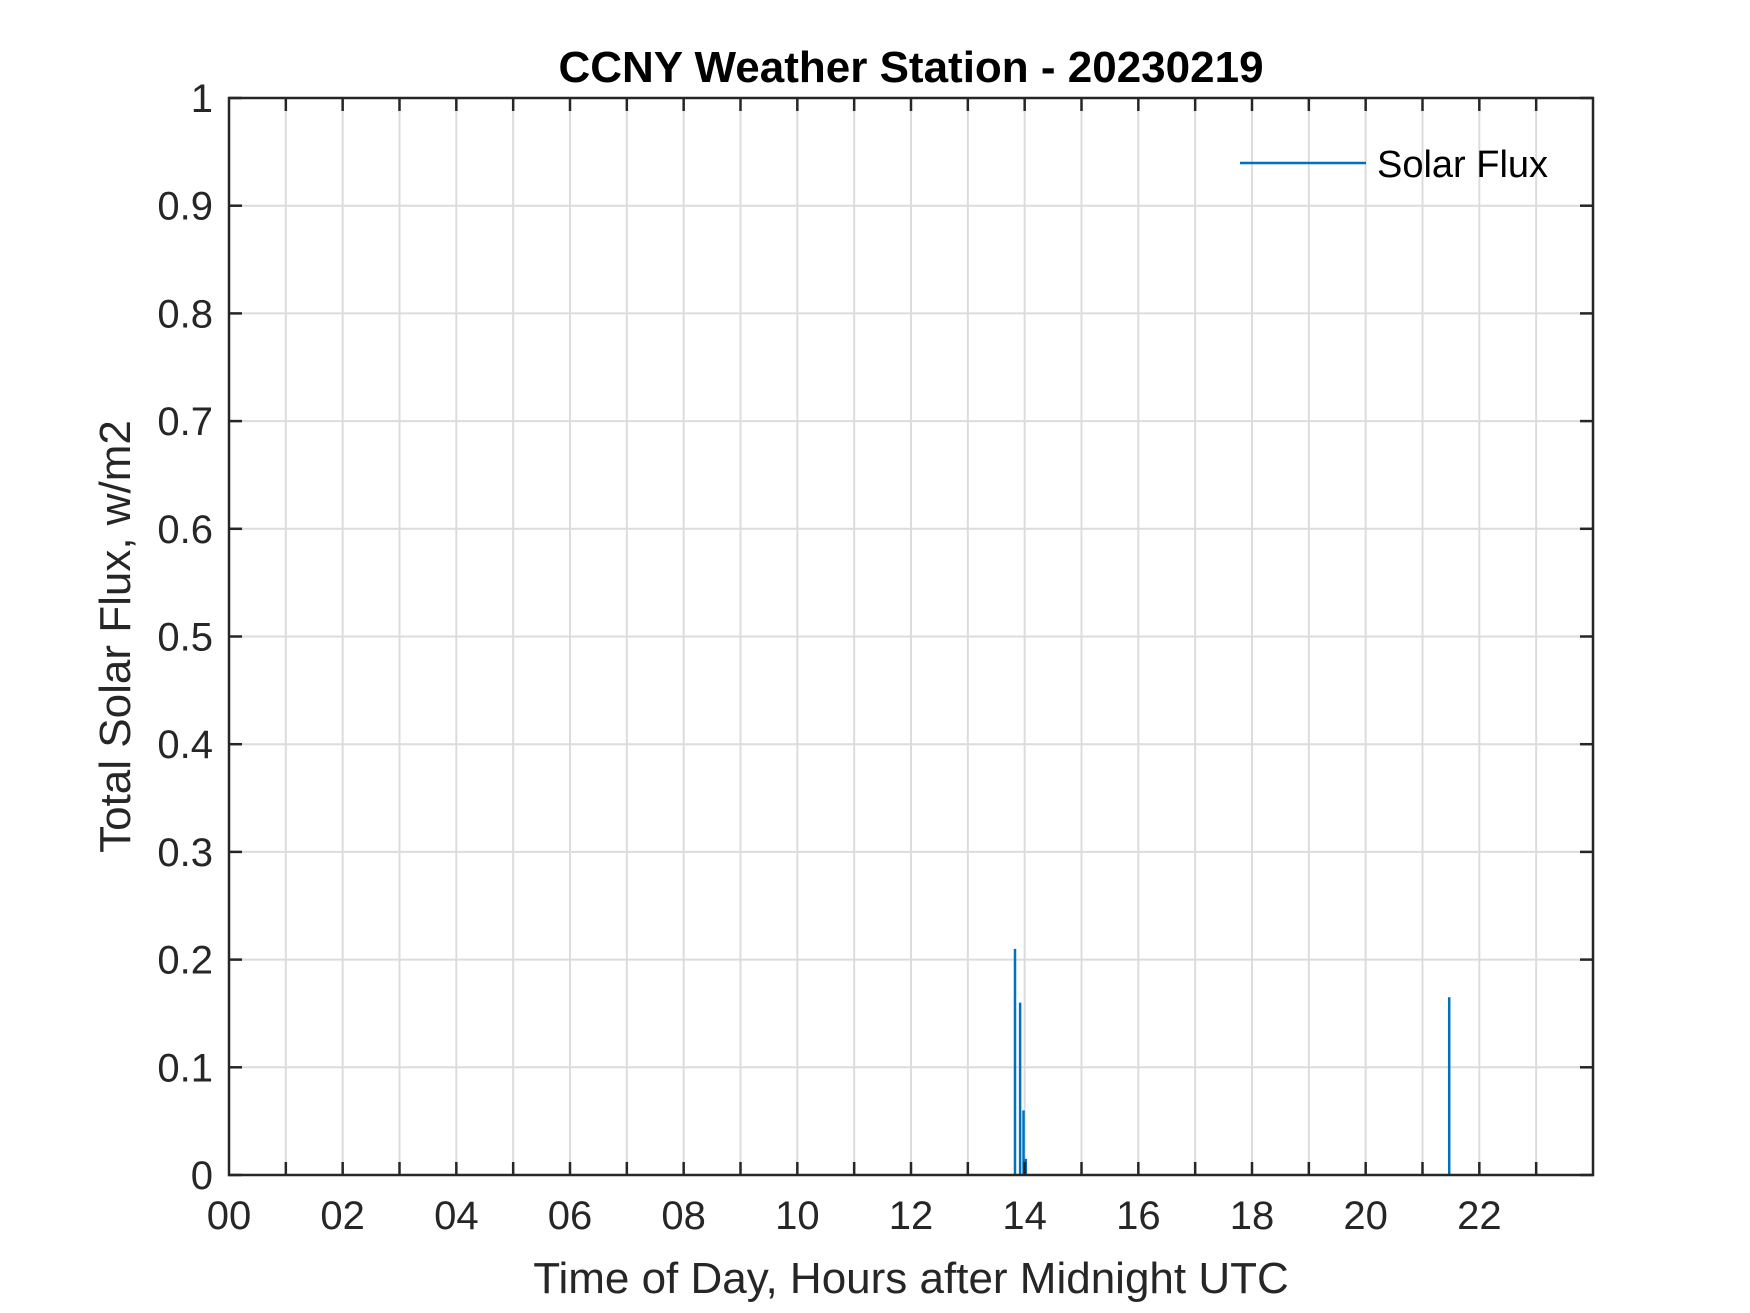  What do you see at coordinates (1462, 165) in the screenshot?
I see `legend-label-solar-flux: Solar Flux` at bounding box center [1462, 165].